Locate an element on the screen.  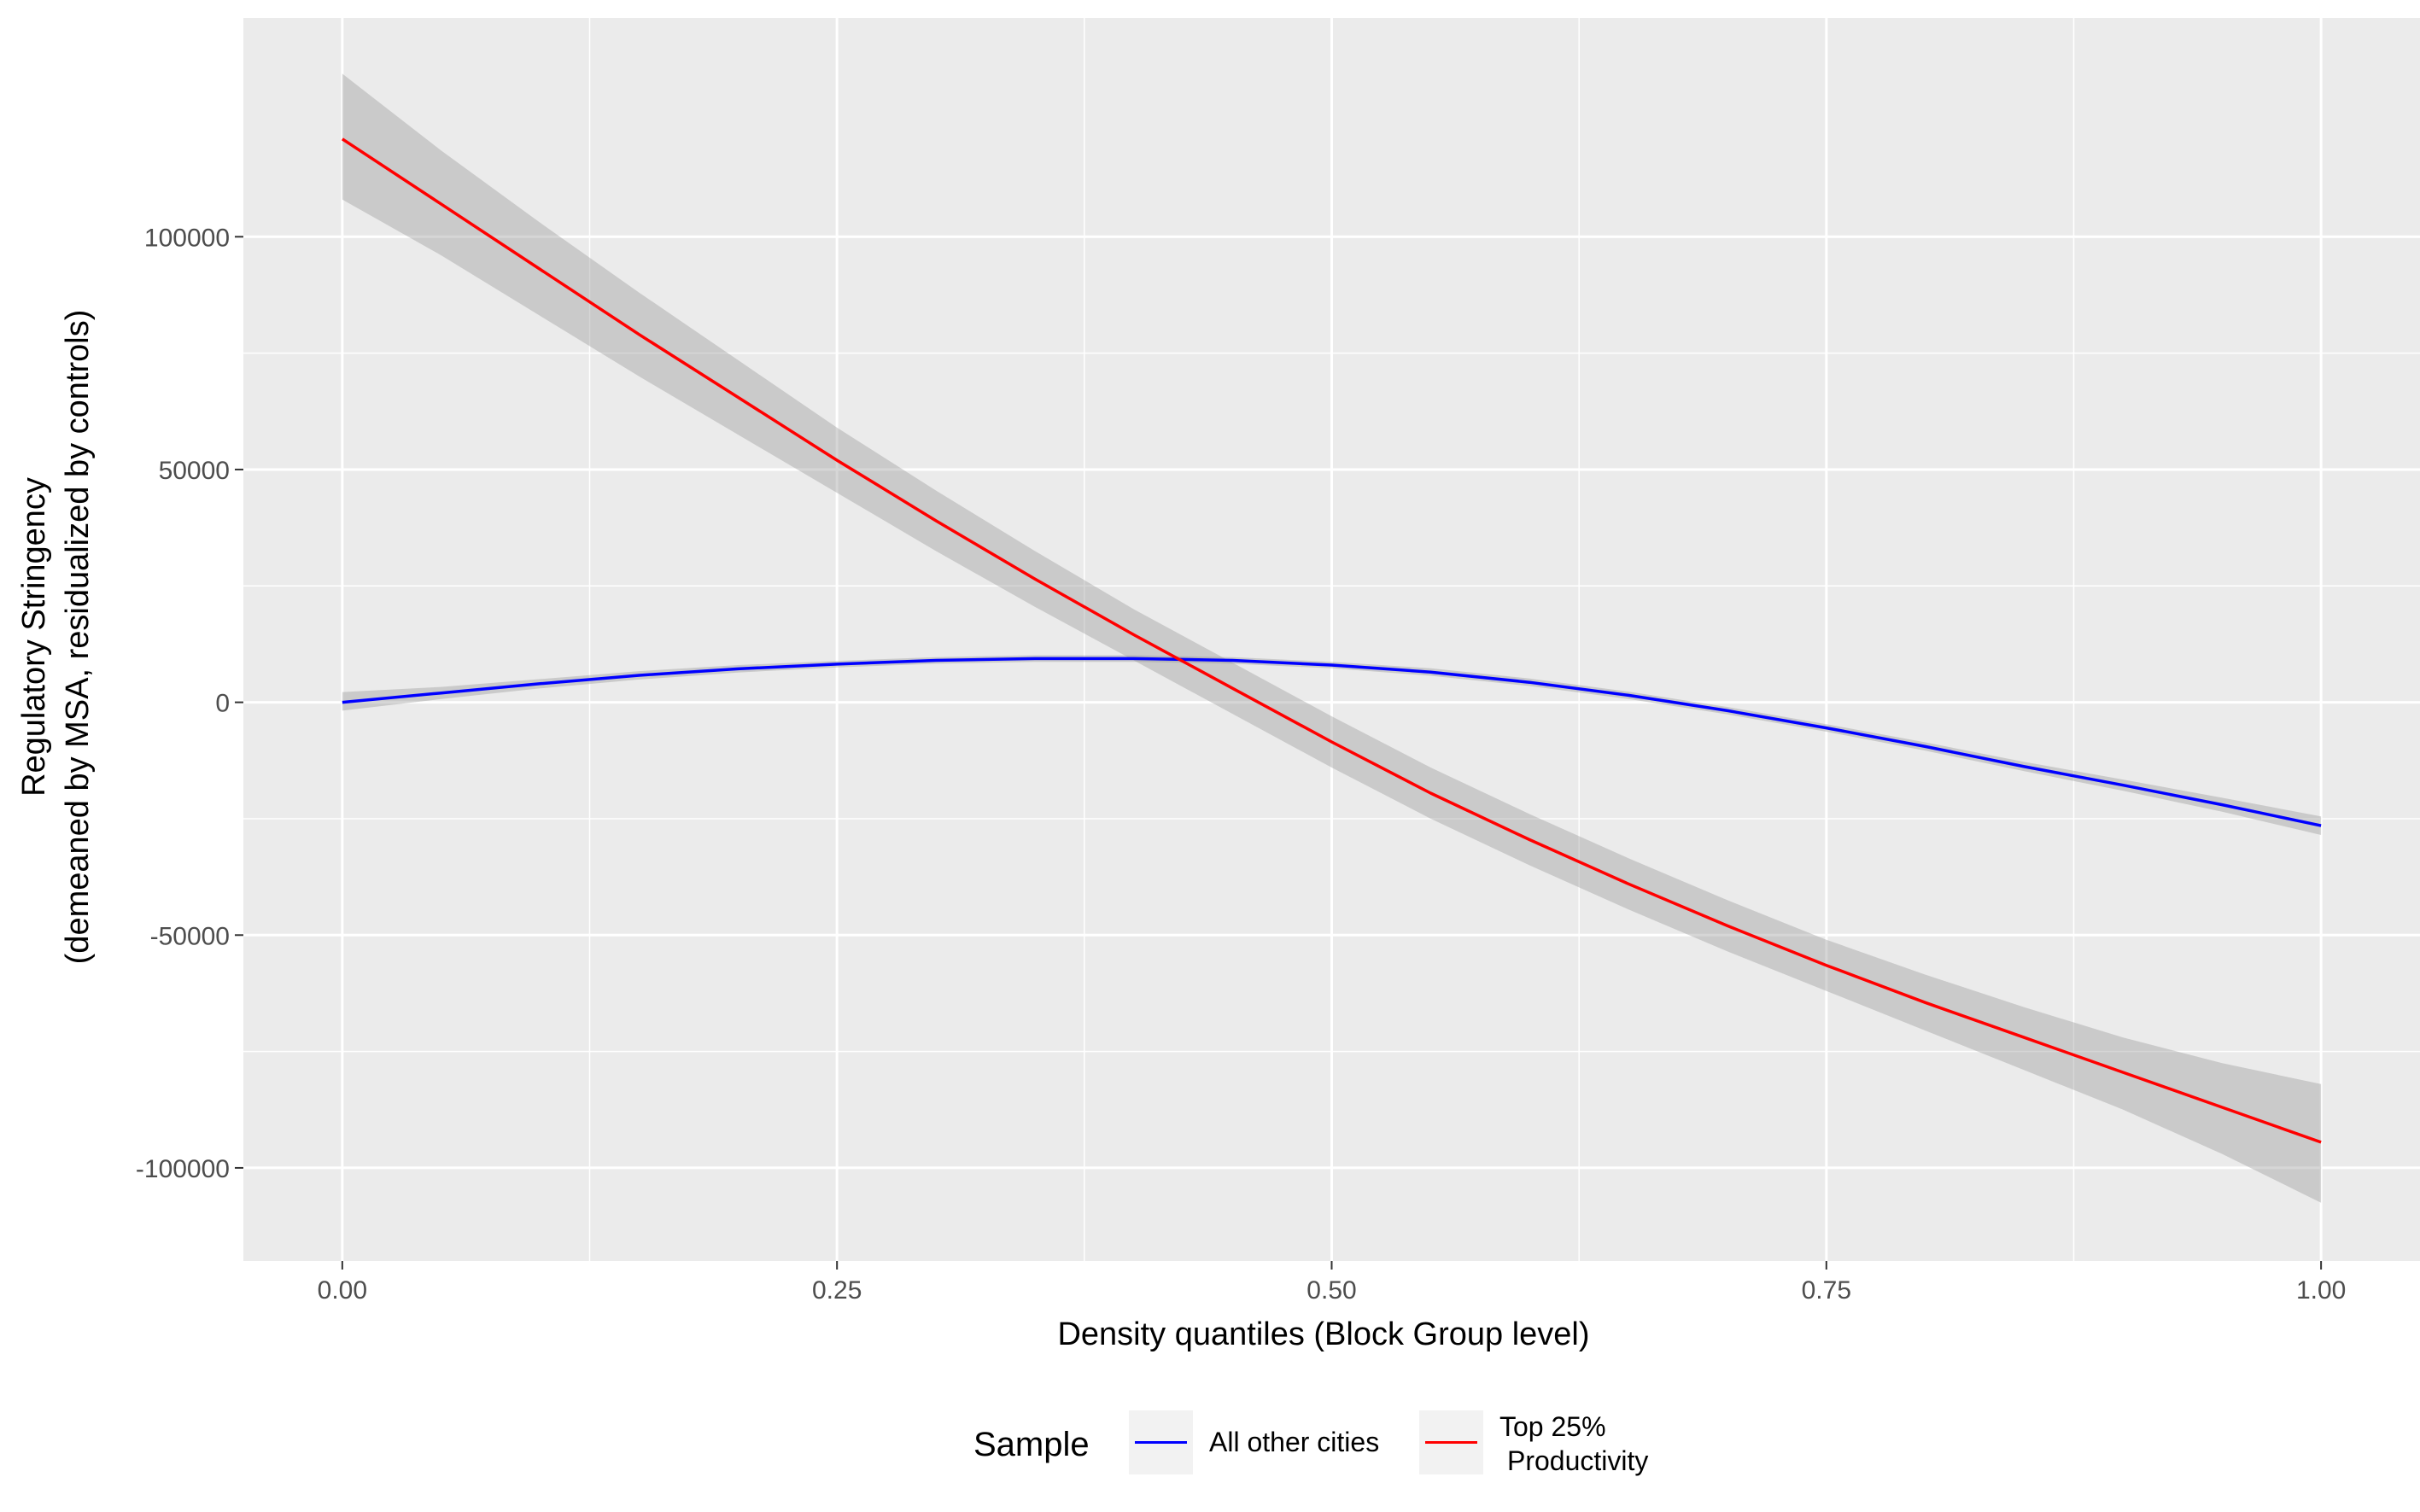
y-tick-label: -100000 is located at coordinates (183, 1169).